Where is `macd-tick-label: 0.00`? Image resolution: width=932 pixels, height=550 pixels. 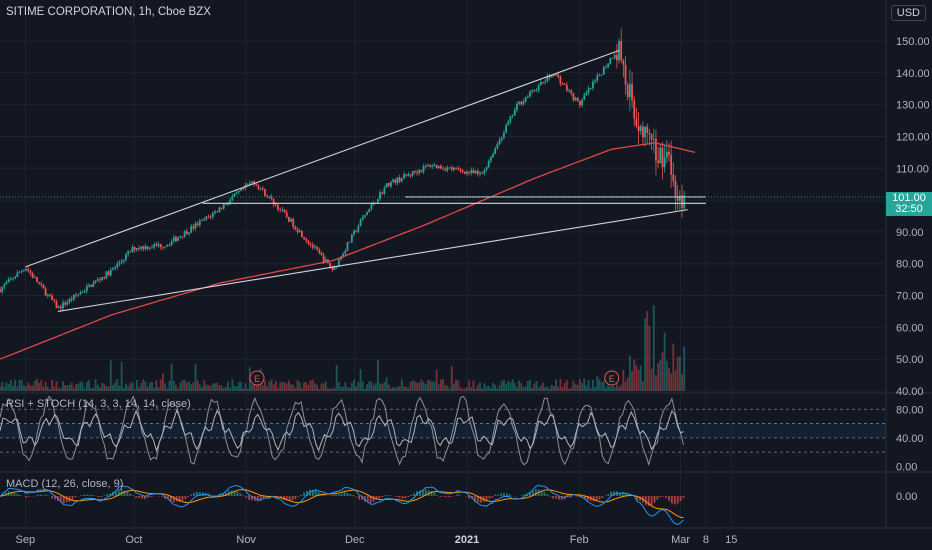
macd-tick-label: 0.00 is located at coordinates (906, 497).